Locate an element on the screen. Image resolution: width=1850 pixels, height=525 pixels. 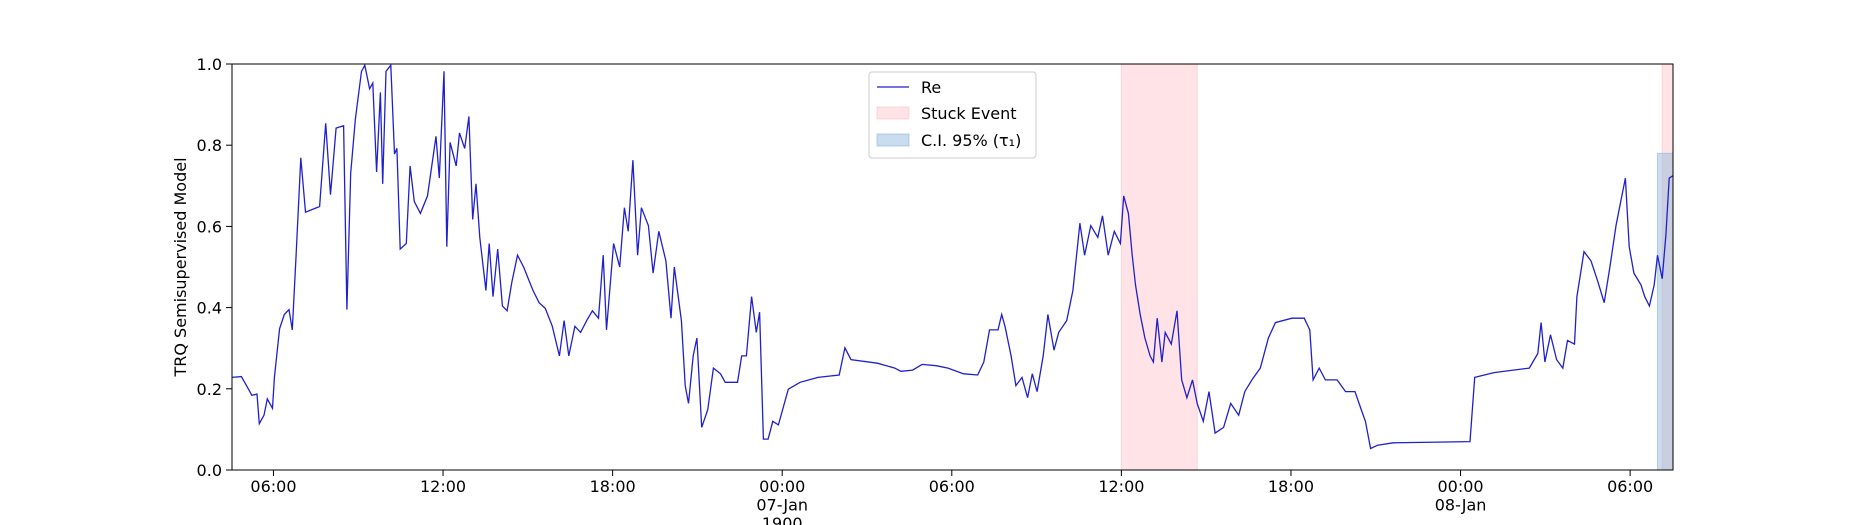
y-axis-label: TRQ Semisupervised Model is located at coordinates (180, 267).